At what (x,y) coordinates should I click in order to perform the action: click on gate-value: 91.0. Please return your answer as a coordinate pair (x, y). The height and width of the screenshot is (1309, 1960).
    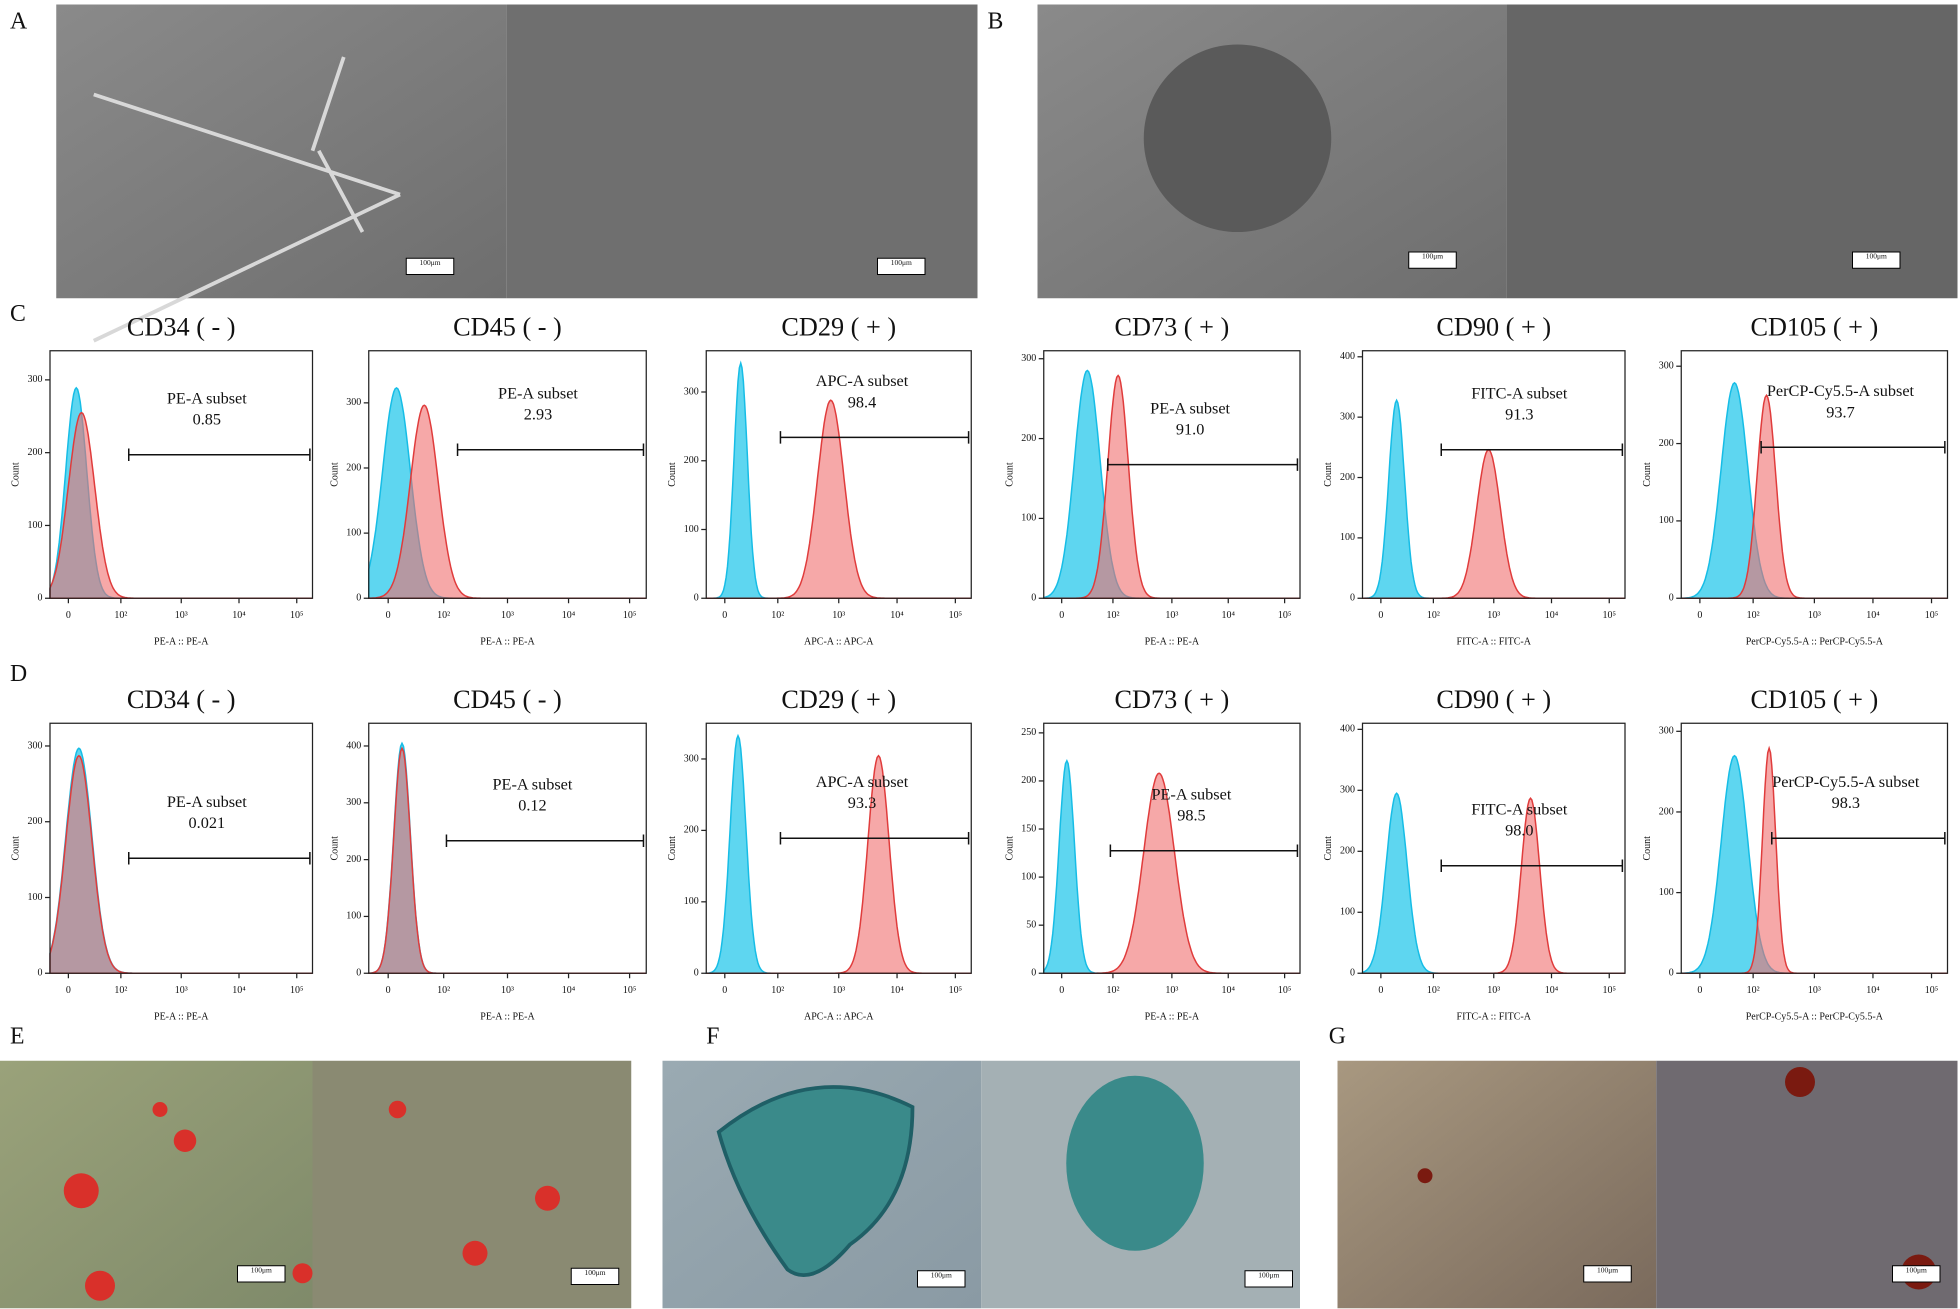
    Looking at the image, I should click on (1190, 430).